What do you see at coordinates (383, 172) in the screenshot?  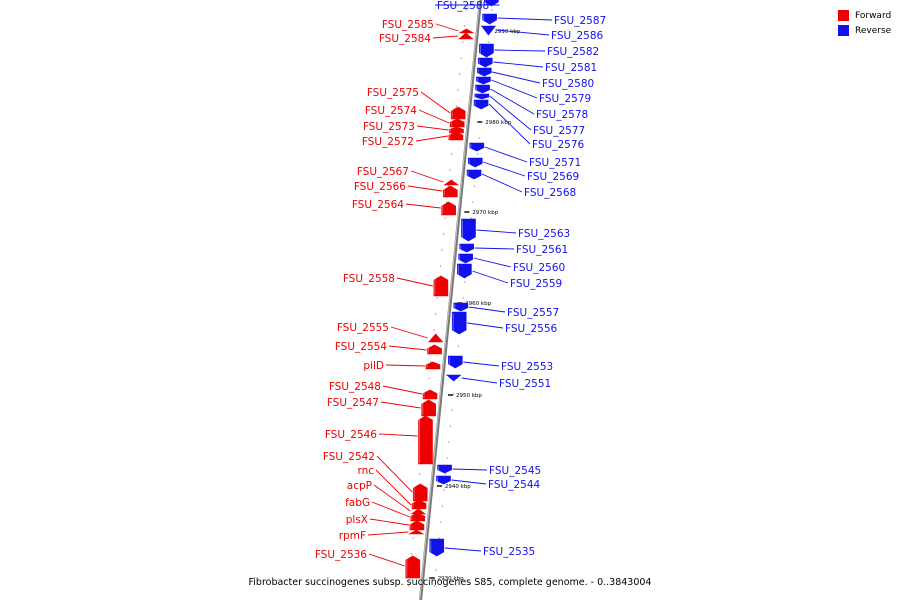 I see `gene-label: FSU_2567` at bounding box center [383, 172].